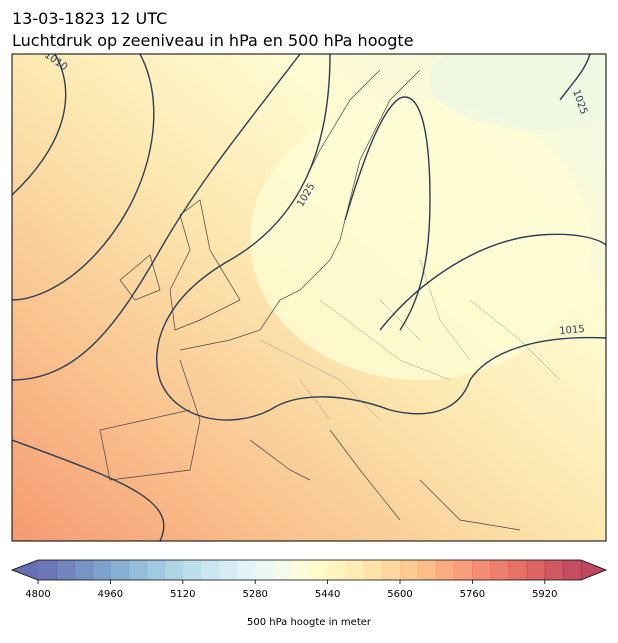 The width and height of the screenshot is (618, 643). What do you see at coordinates (37, 594) in the screenshot?
I see `colorbar-tick-label: 4800` at bounding box center [37, 594].